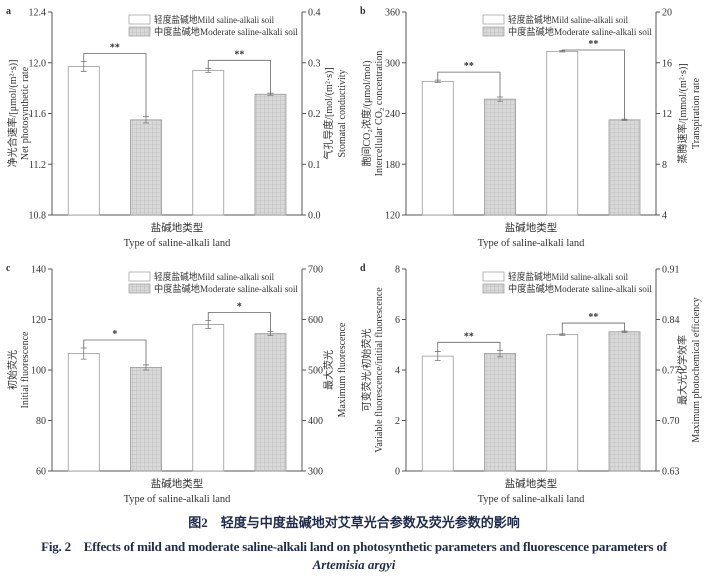  I want to click on right-tick-label: 16, so click(667, 63).